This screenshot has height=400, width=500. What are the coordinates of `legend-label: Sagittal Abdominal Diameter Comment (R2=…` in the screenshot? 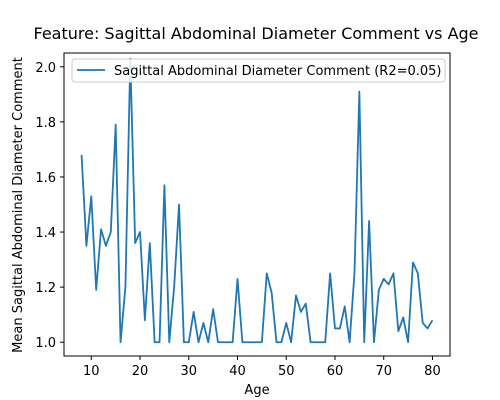 It's located at (278, 71).